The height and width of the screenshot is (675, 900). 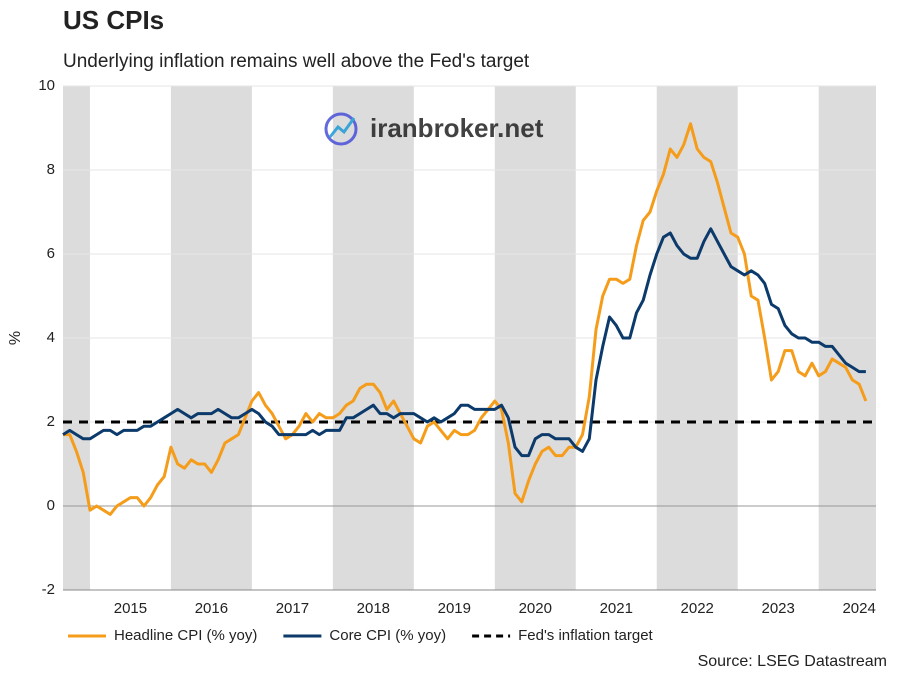 I want to click on x-tick-label: 2017, so click(x=292, y=608).